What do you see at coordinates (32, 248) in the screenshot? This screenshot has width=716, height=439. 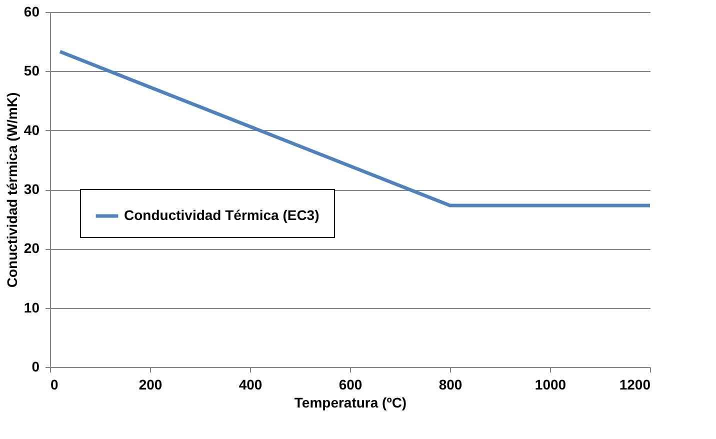 I see `y-tick-label: 20` at bounding box center [32, 248].